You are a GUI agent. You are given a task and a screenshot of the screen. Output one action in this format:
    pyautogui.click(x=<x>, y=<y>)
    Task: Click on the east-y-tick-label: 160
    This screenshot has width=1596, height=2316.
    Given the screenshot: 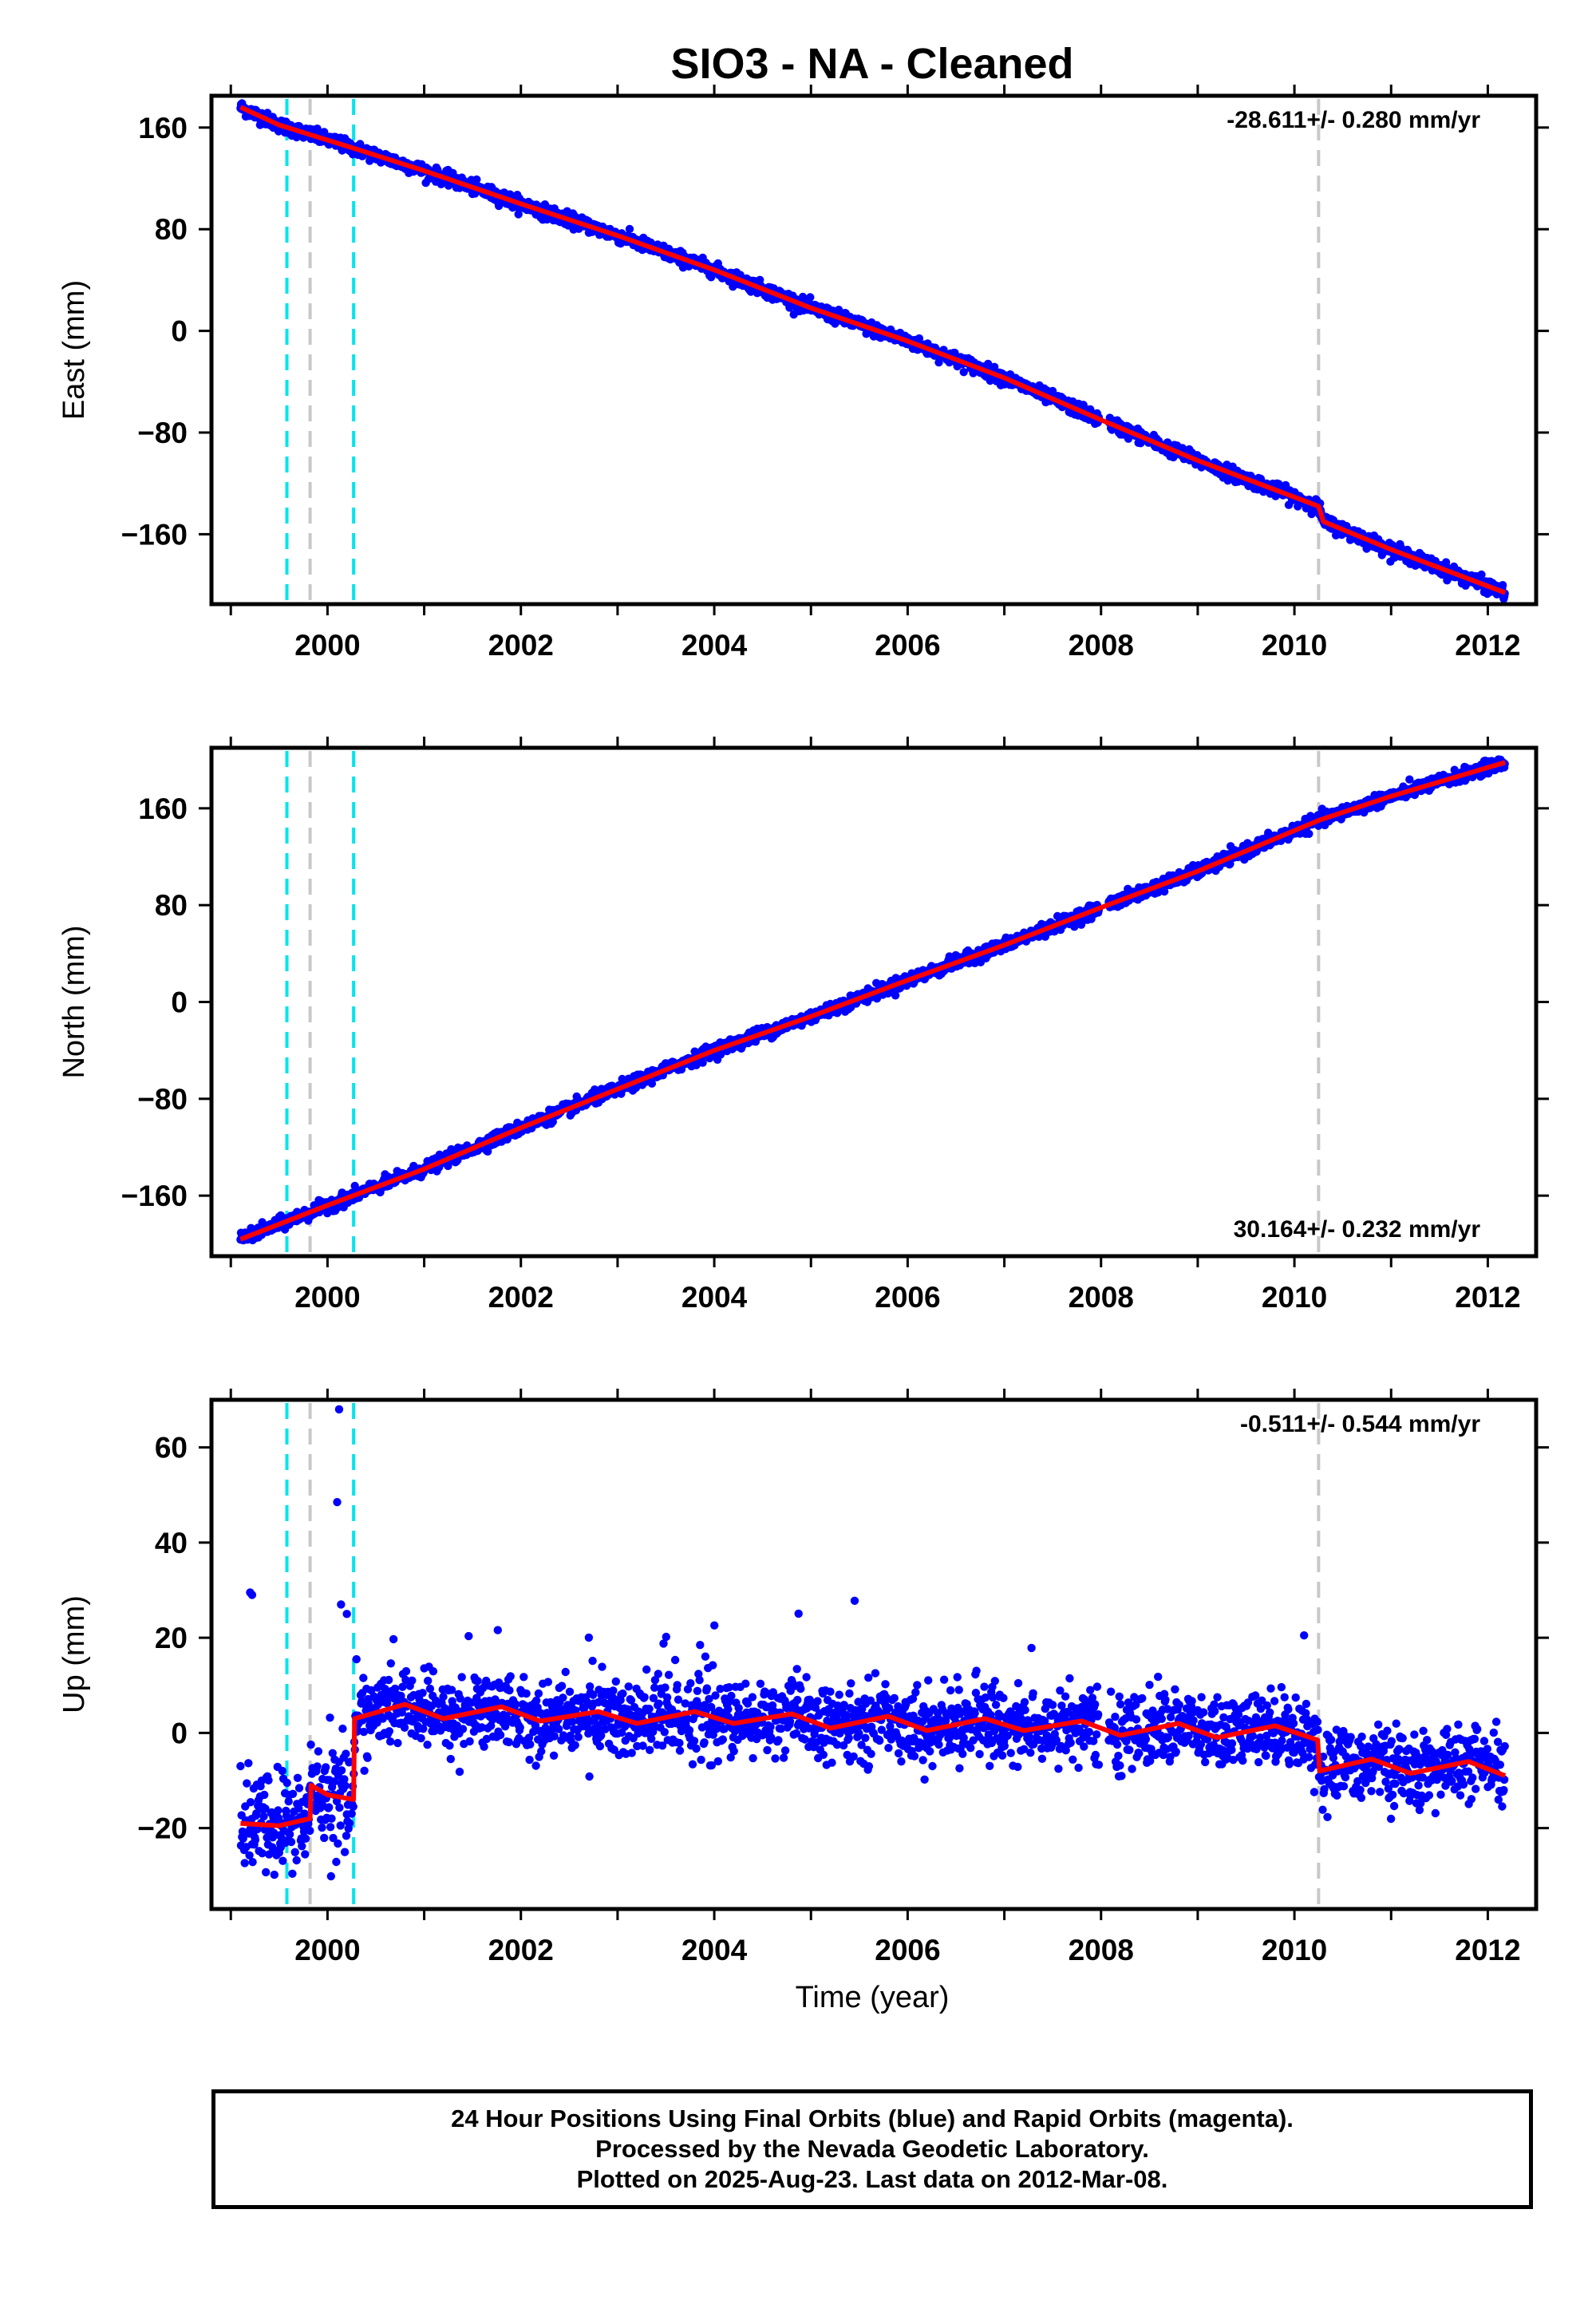 What is the action you would take?
    pyautogui.click(x=163, y=128)
    